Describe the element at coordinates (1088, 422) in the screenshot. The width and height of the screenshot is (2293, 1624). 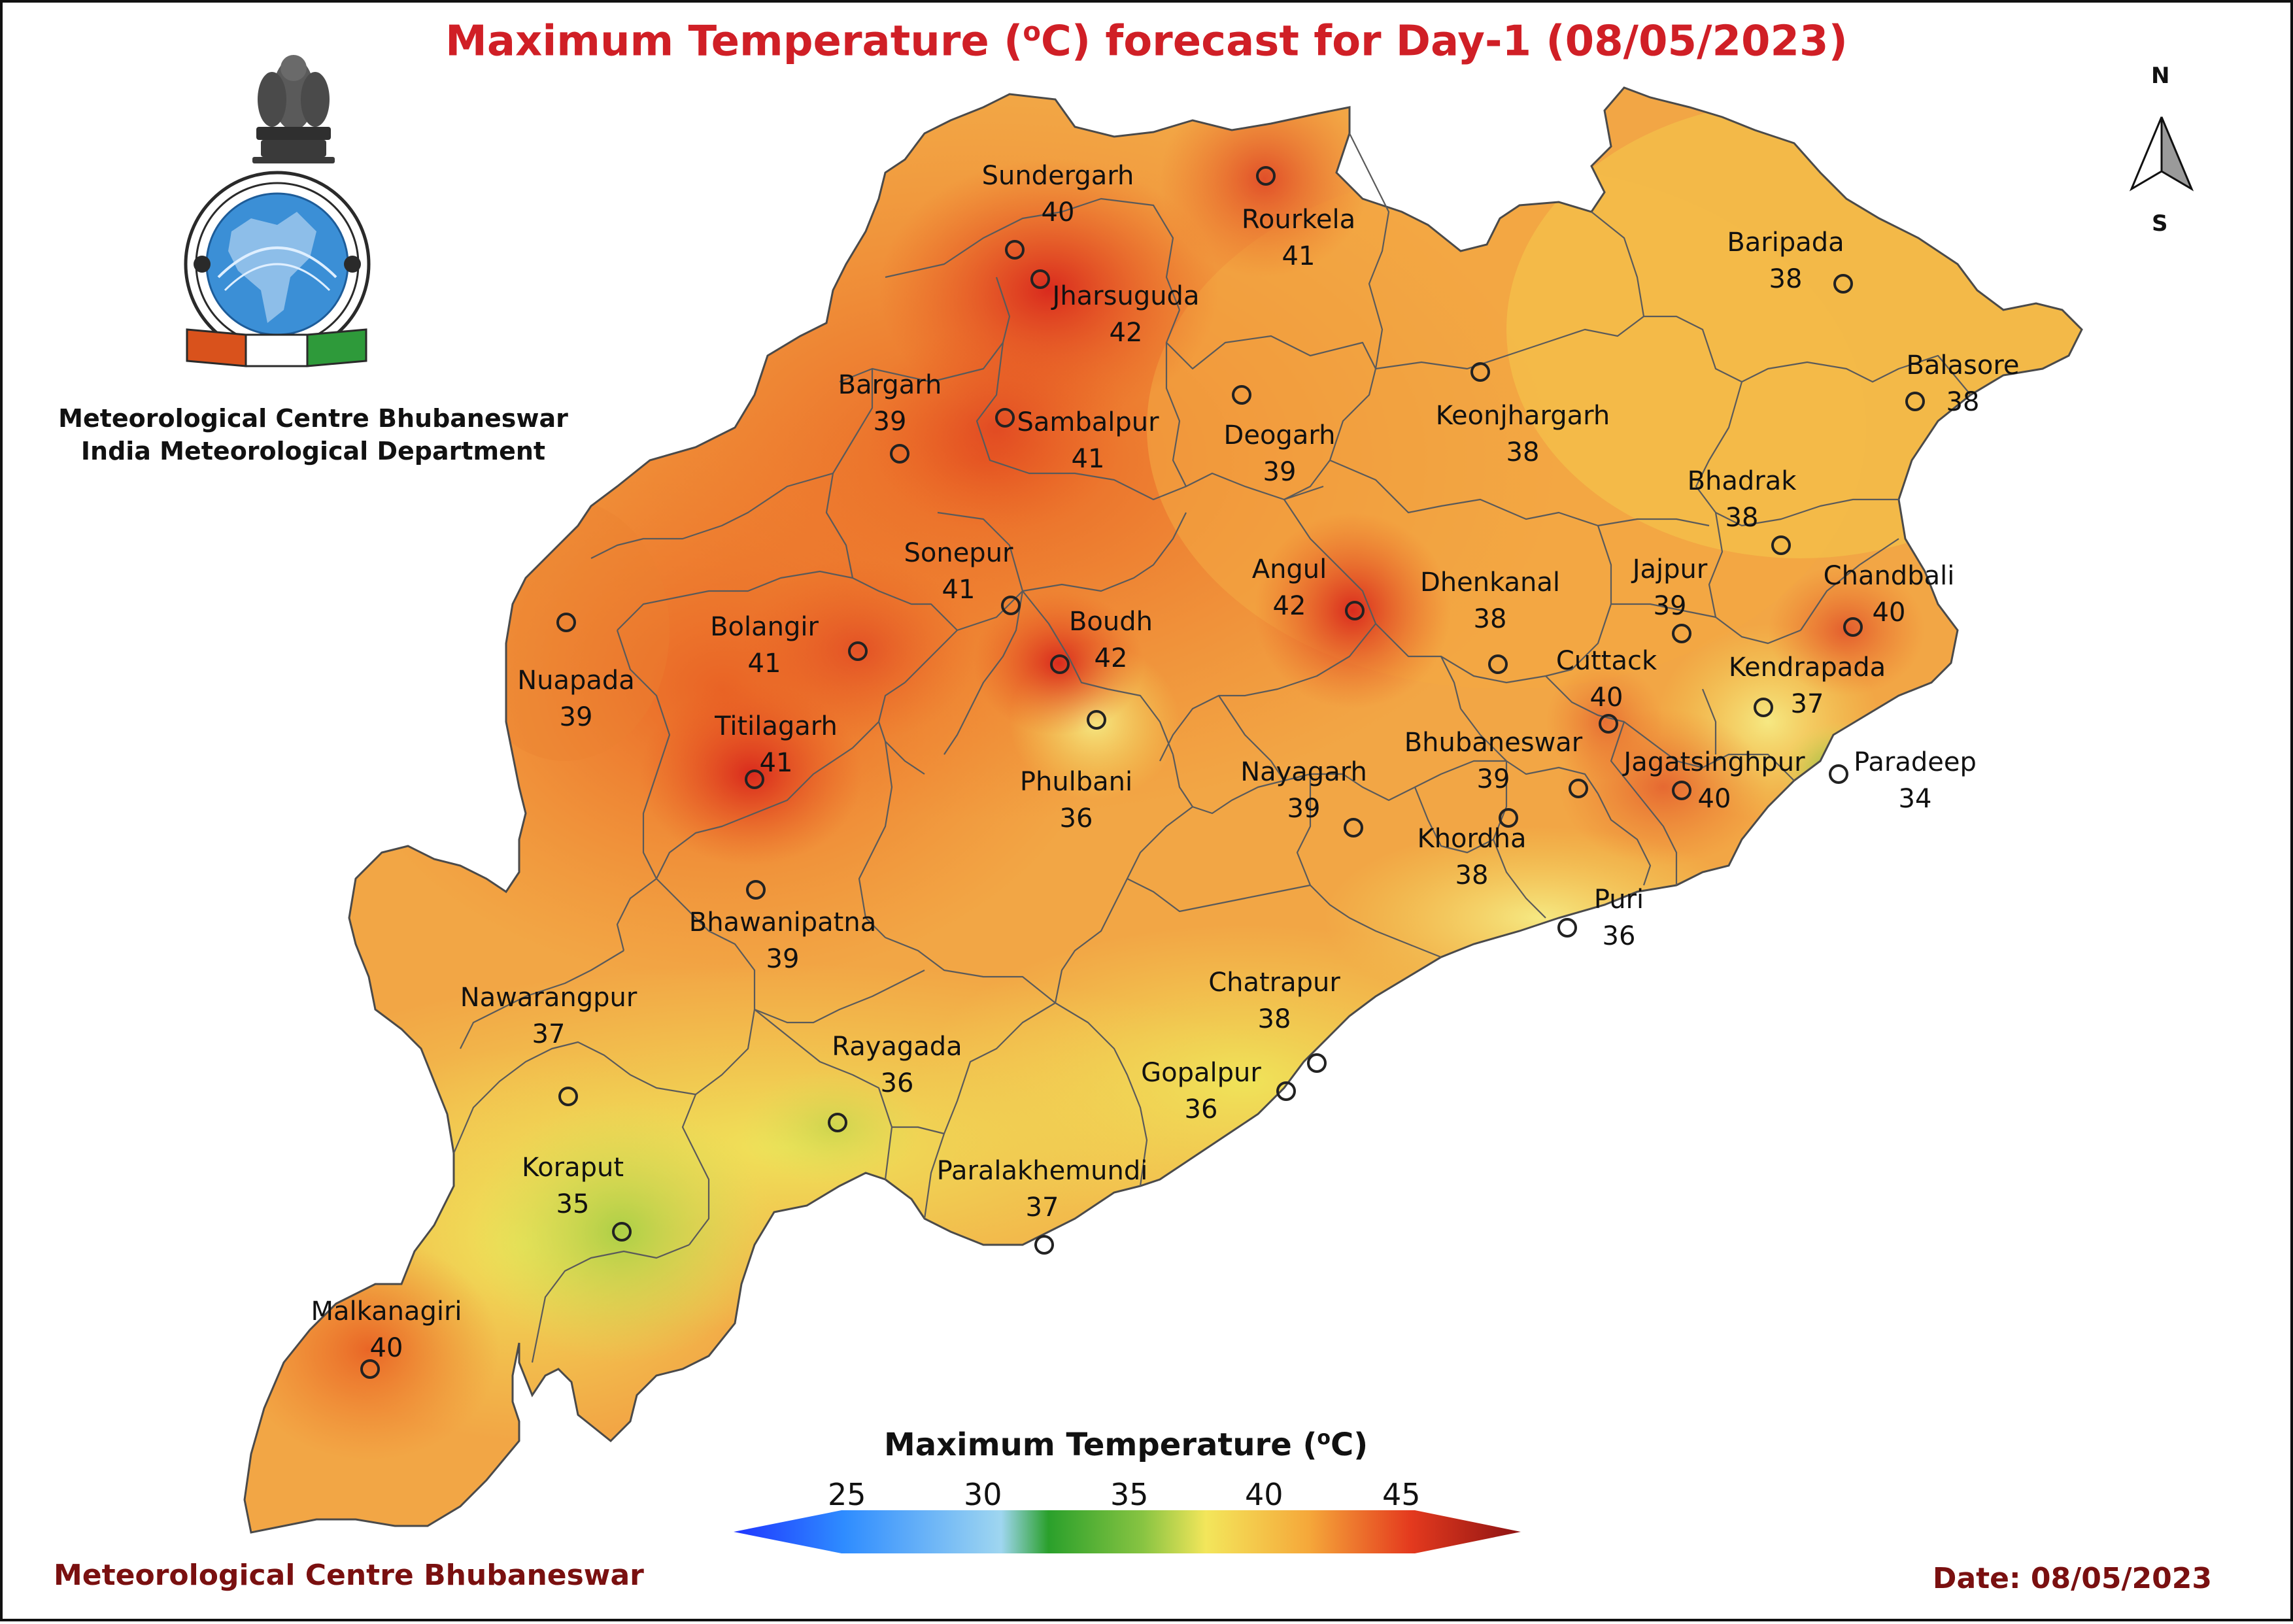
I see `station-name: Sambalpur` at that location.